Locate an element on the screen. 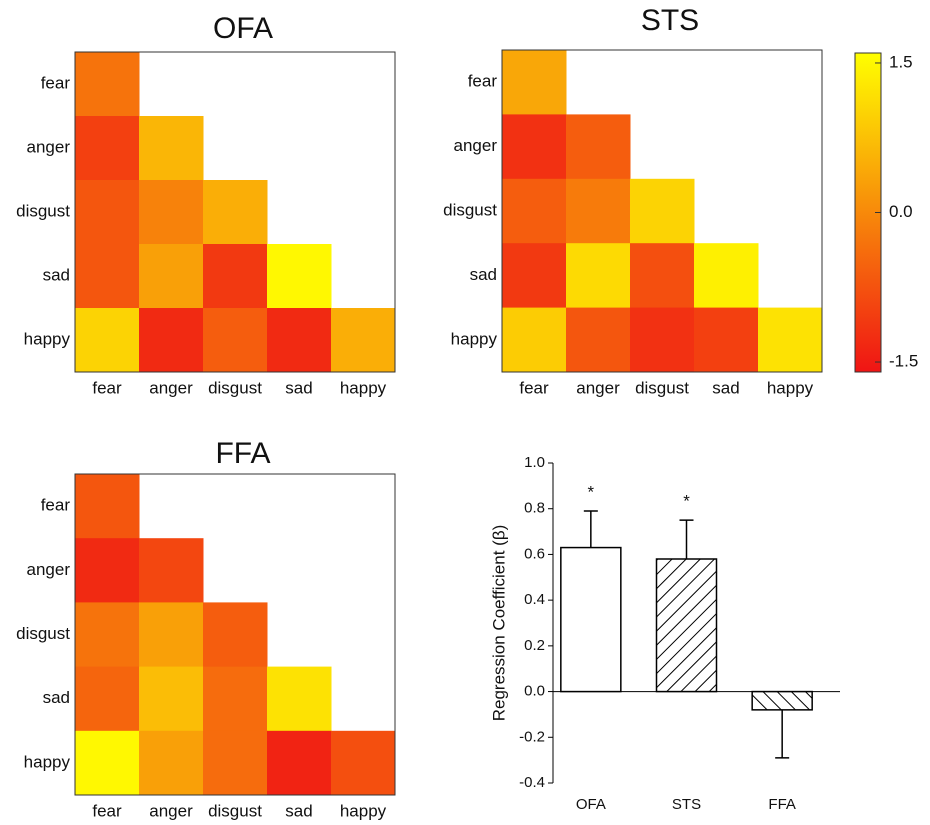 The width and height of the screenshot is (930, 825). x-tick-label: FFA is located at coordinates (782, 804).